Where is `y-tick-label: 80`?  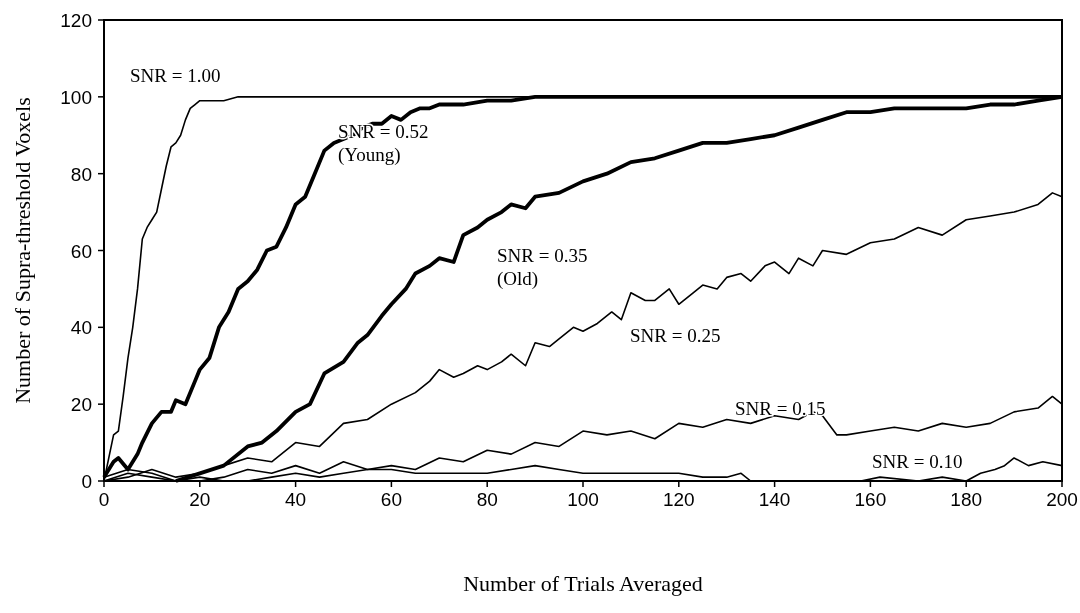
y-tick-label: 80 is located at coordinates (81, 174).